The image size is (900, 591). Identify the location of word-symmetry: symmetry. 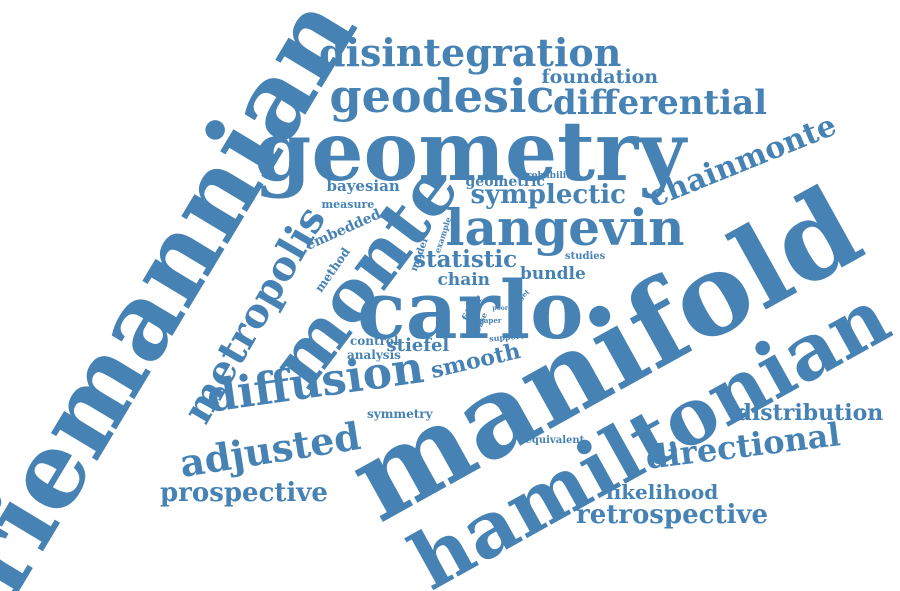
(400, 414).